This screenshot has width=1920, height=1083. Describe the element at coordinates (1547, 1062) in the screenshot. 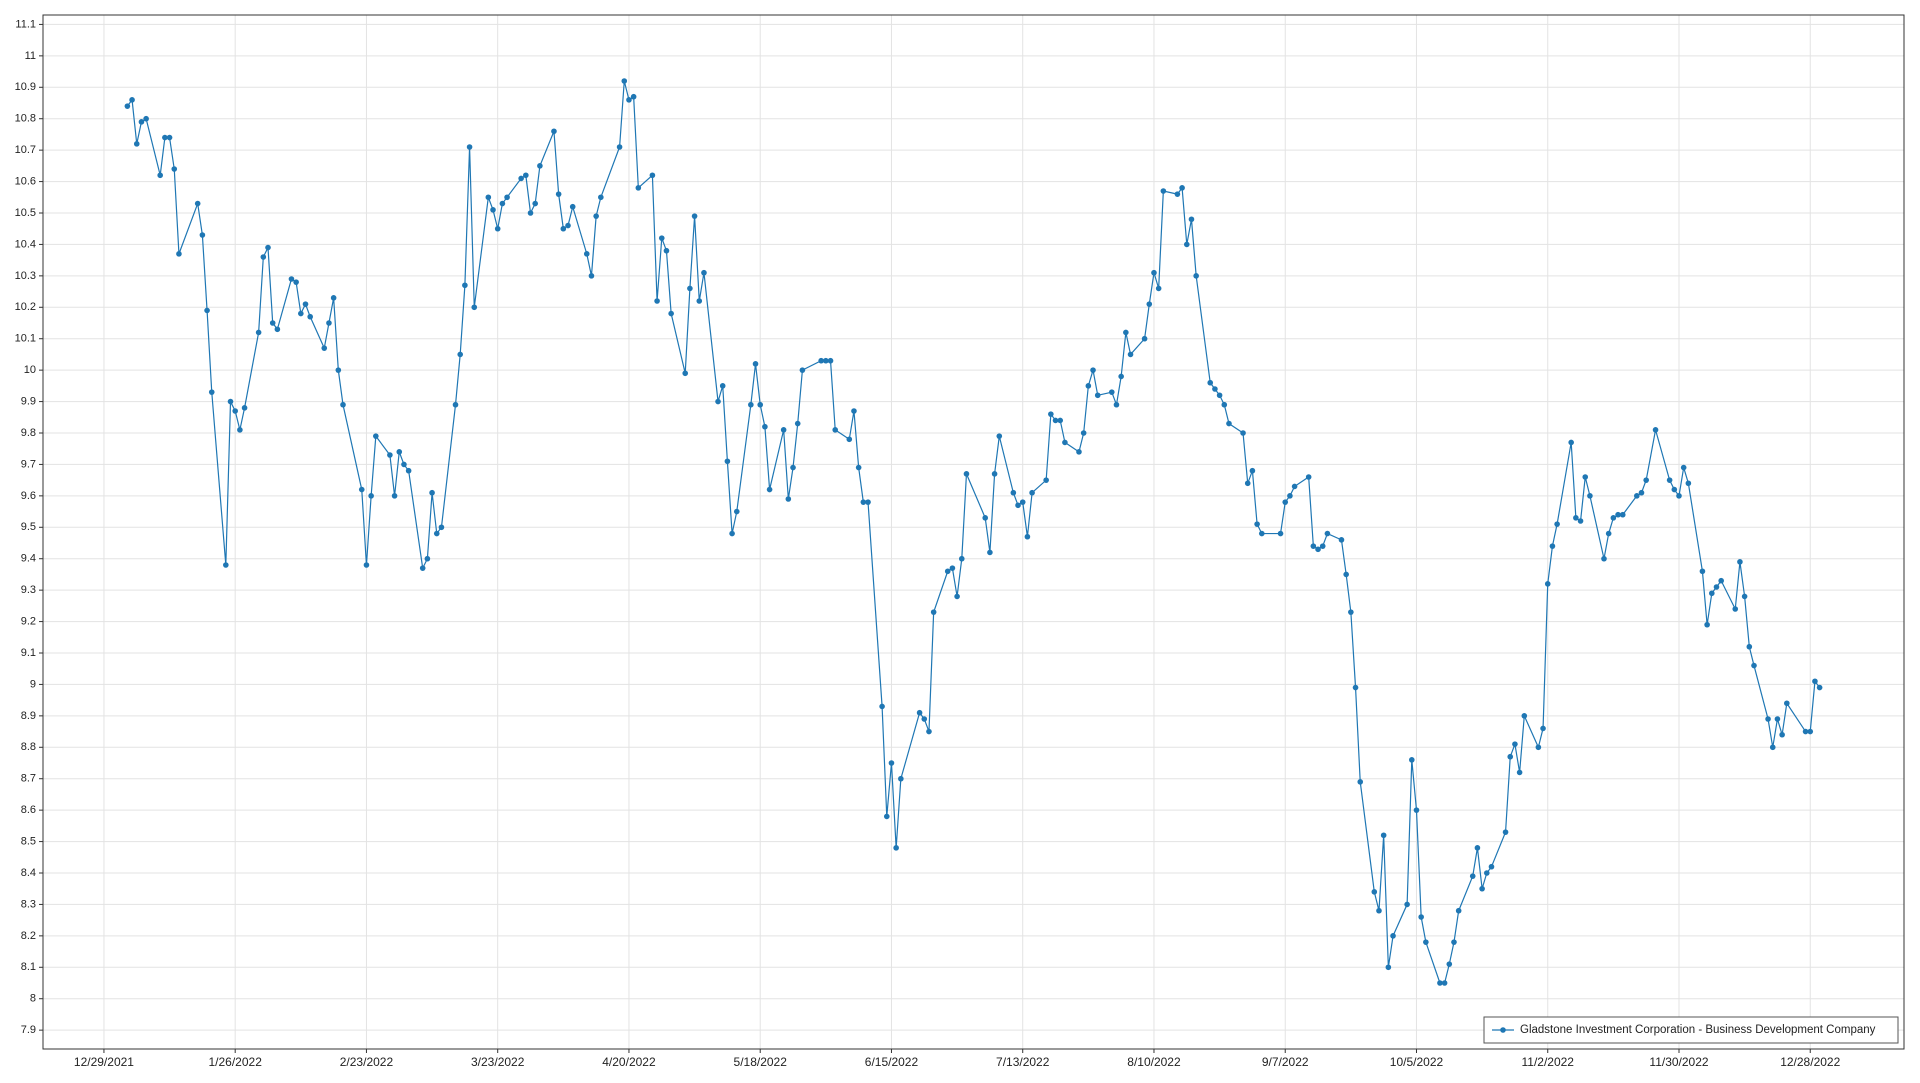

I see `x-tick-label: 11/2/2022` at that location.